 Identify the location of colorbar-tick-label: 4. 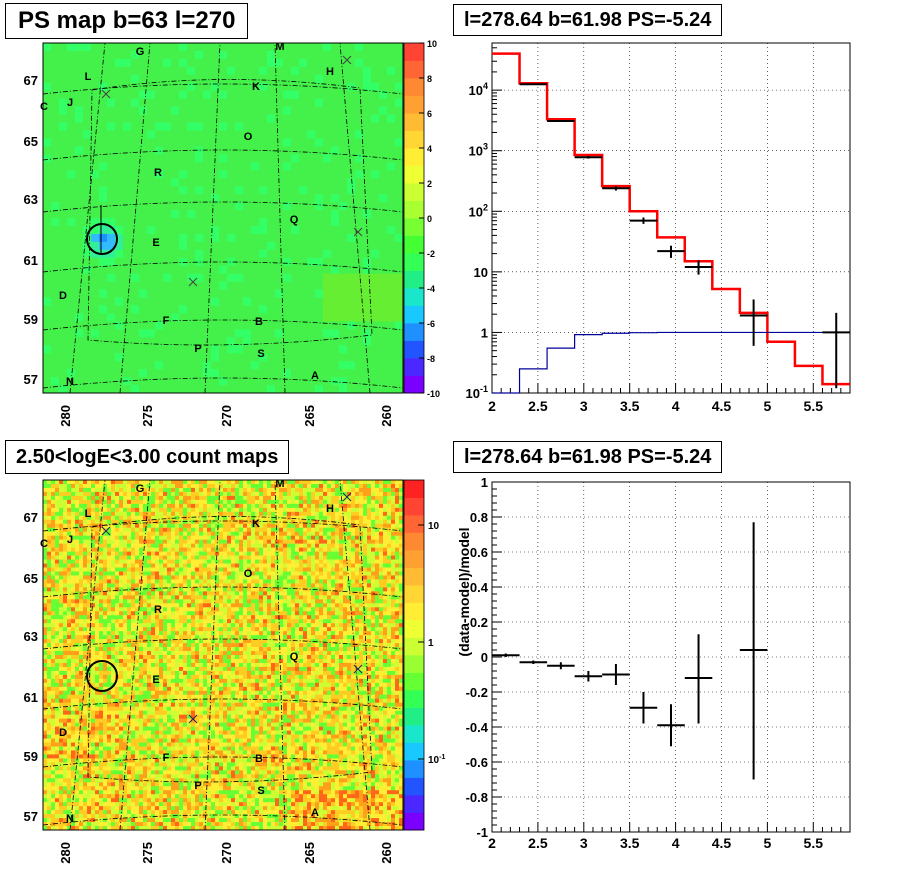
(429, 149).